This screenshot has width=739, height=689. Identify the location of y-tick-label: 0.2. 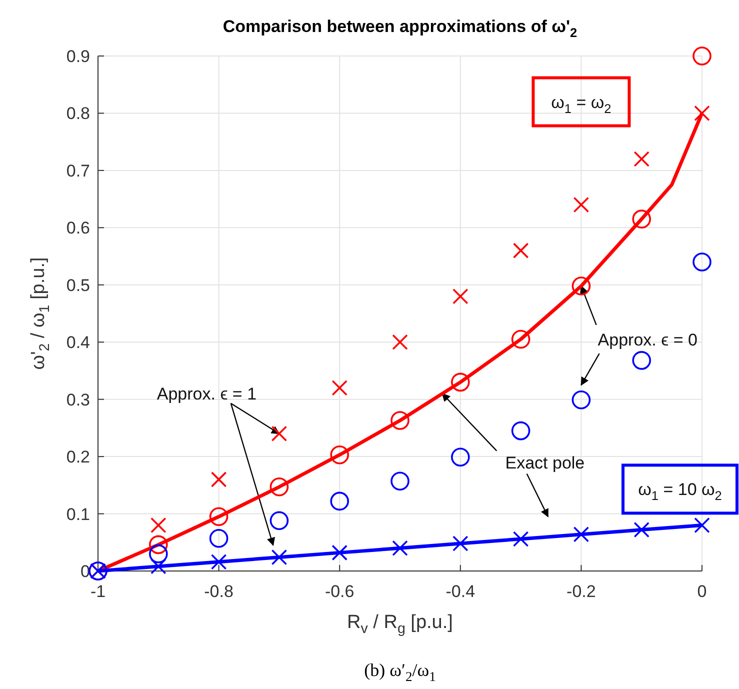
(78, 457).